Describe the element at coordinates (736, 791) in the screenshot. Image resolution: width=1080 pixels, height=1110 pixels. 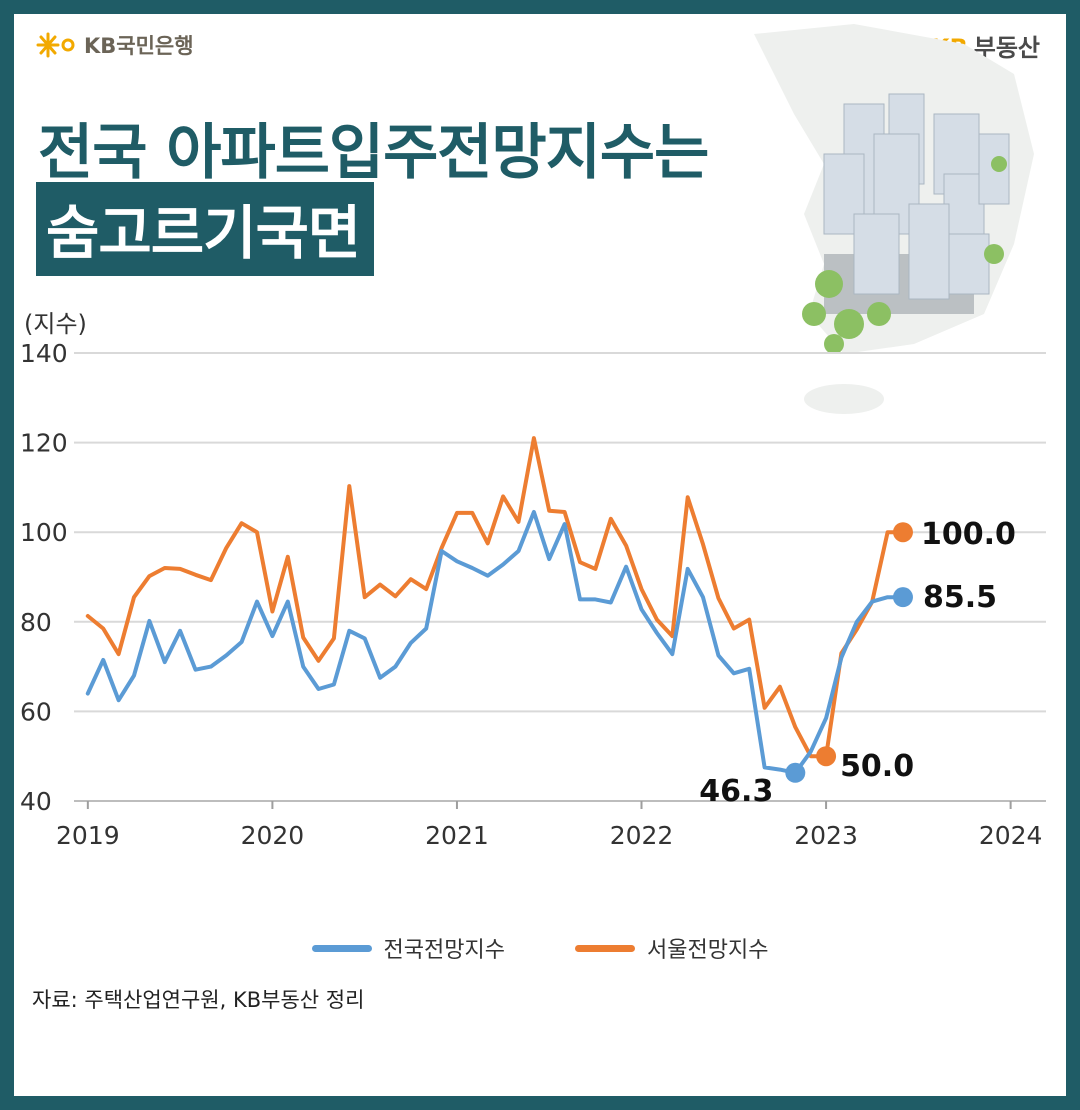
I see `annotation-label: 46.3` at that location.